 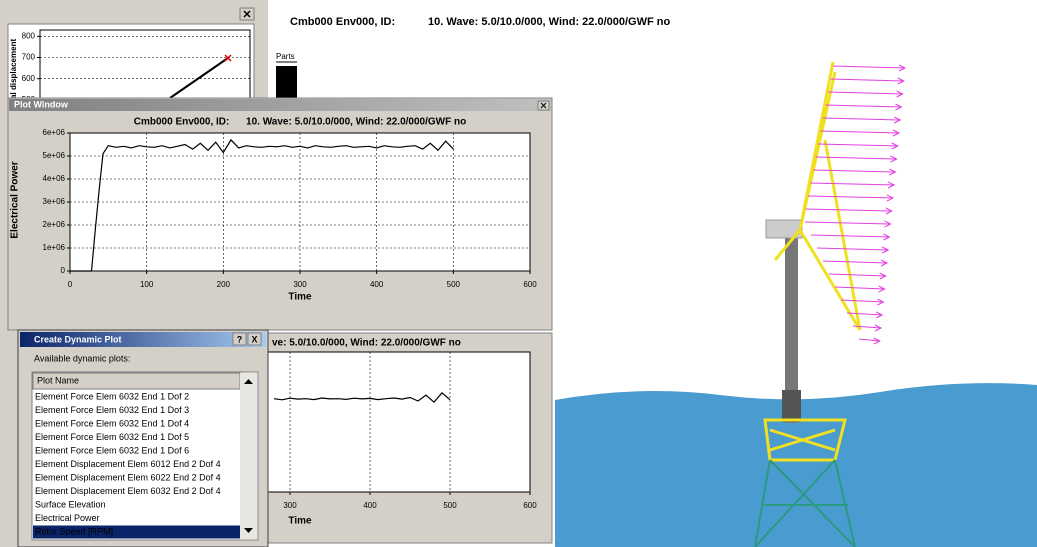 I want to click on help-button, so click(x=239, y=339).